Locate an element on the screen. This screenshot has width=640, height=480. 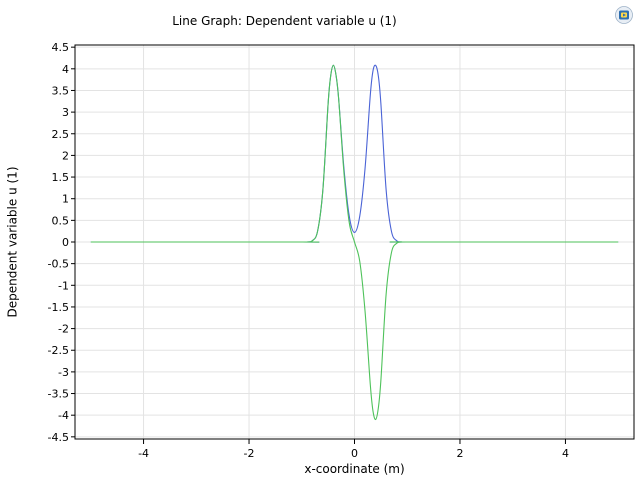
y-tick-label: -2.5 is located at coordinates (58, 350).